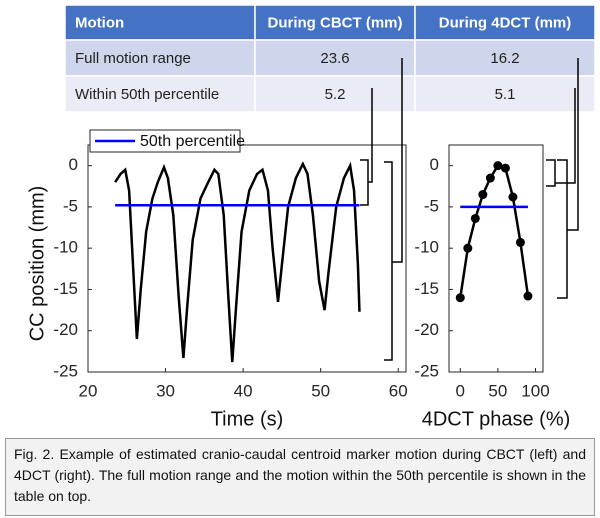 Image resolution: width=600 pixels, height=518 pixels. What do you see at coordinates (165, 390) in the screenshot?
I see `x-tick-label: 30` at bounding box center [165, 390].